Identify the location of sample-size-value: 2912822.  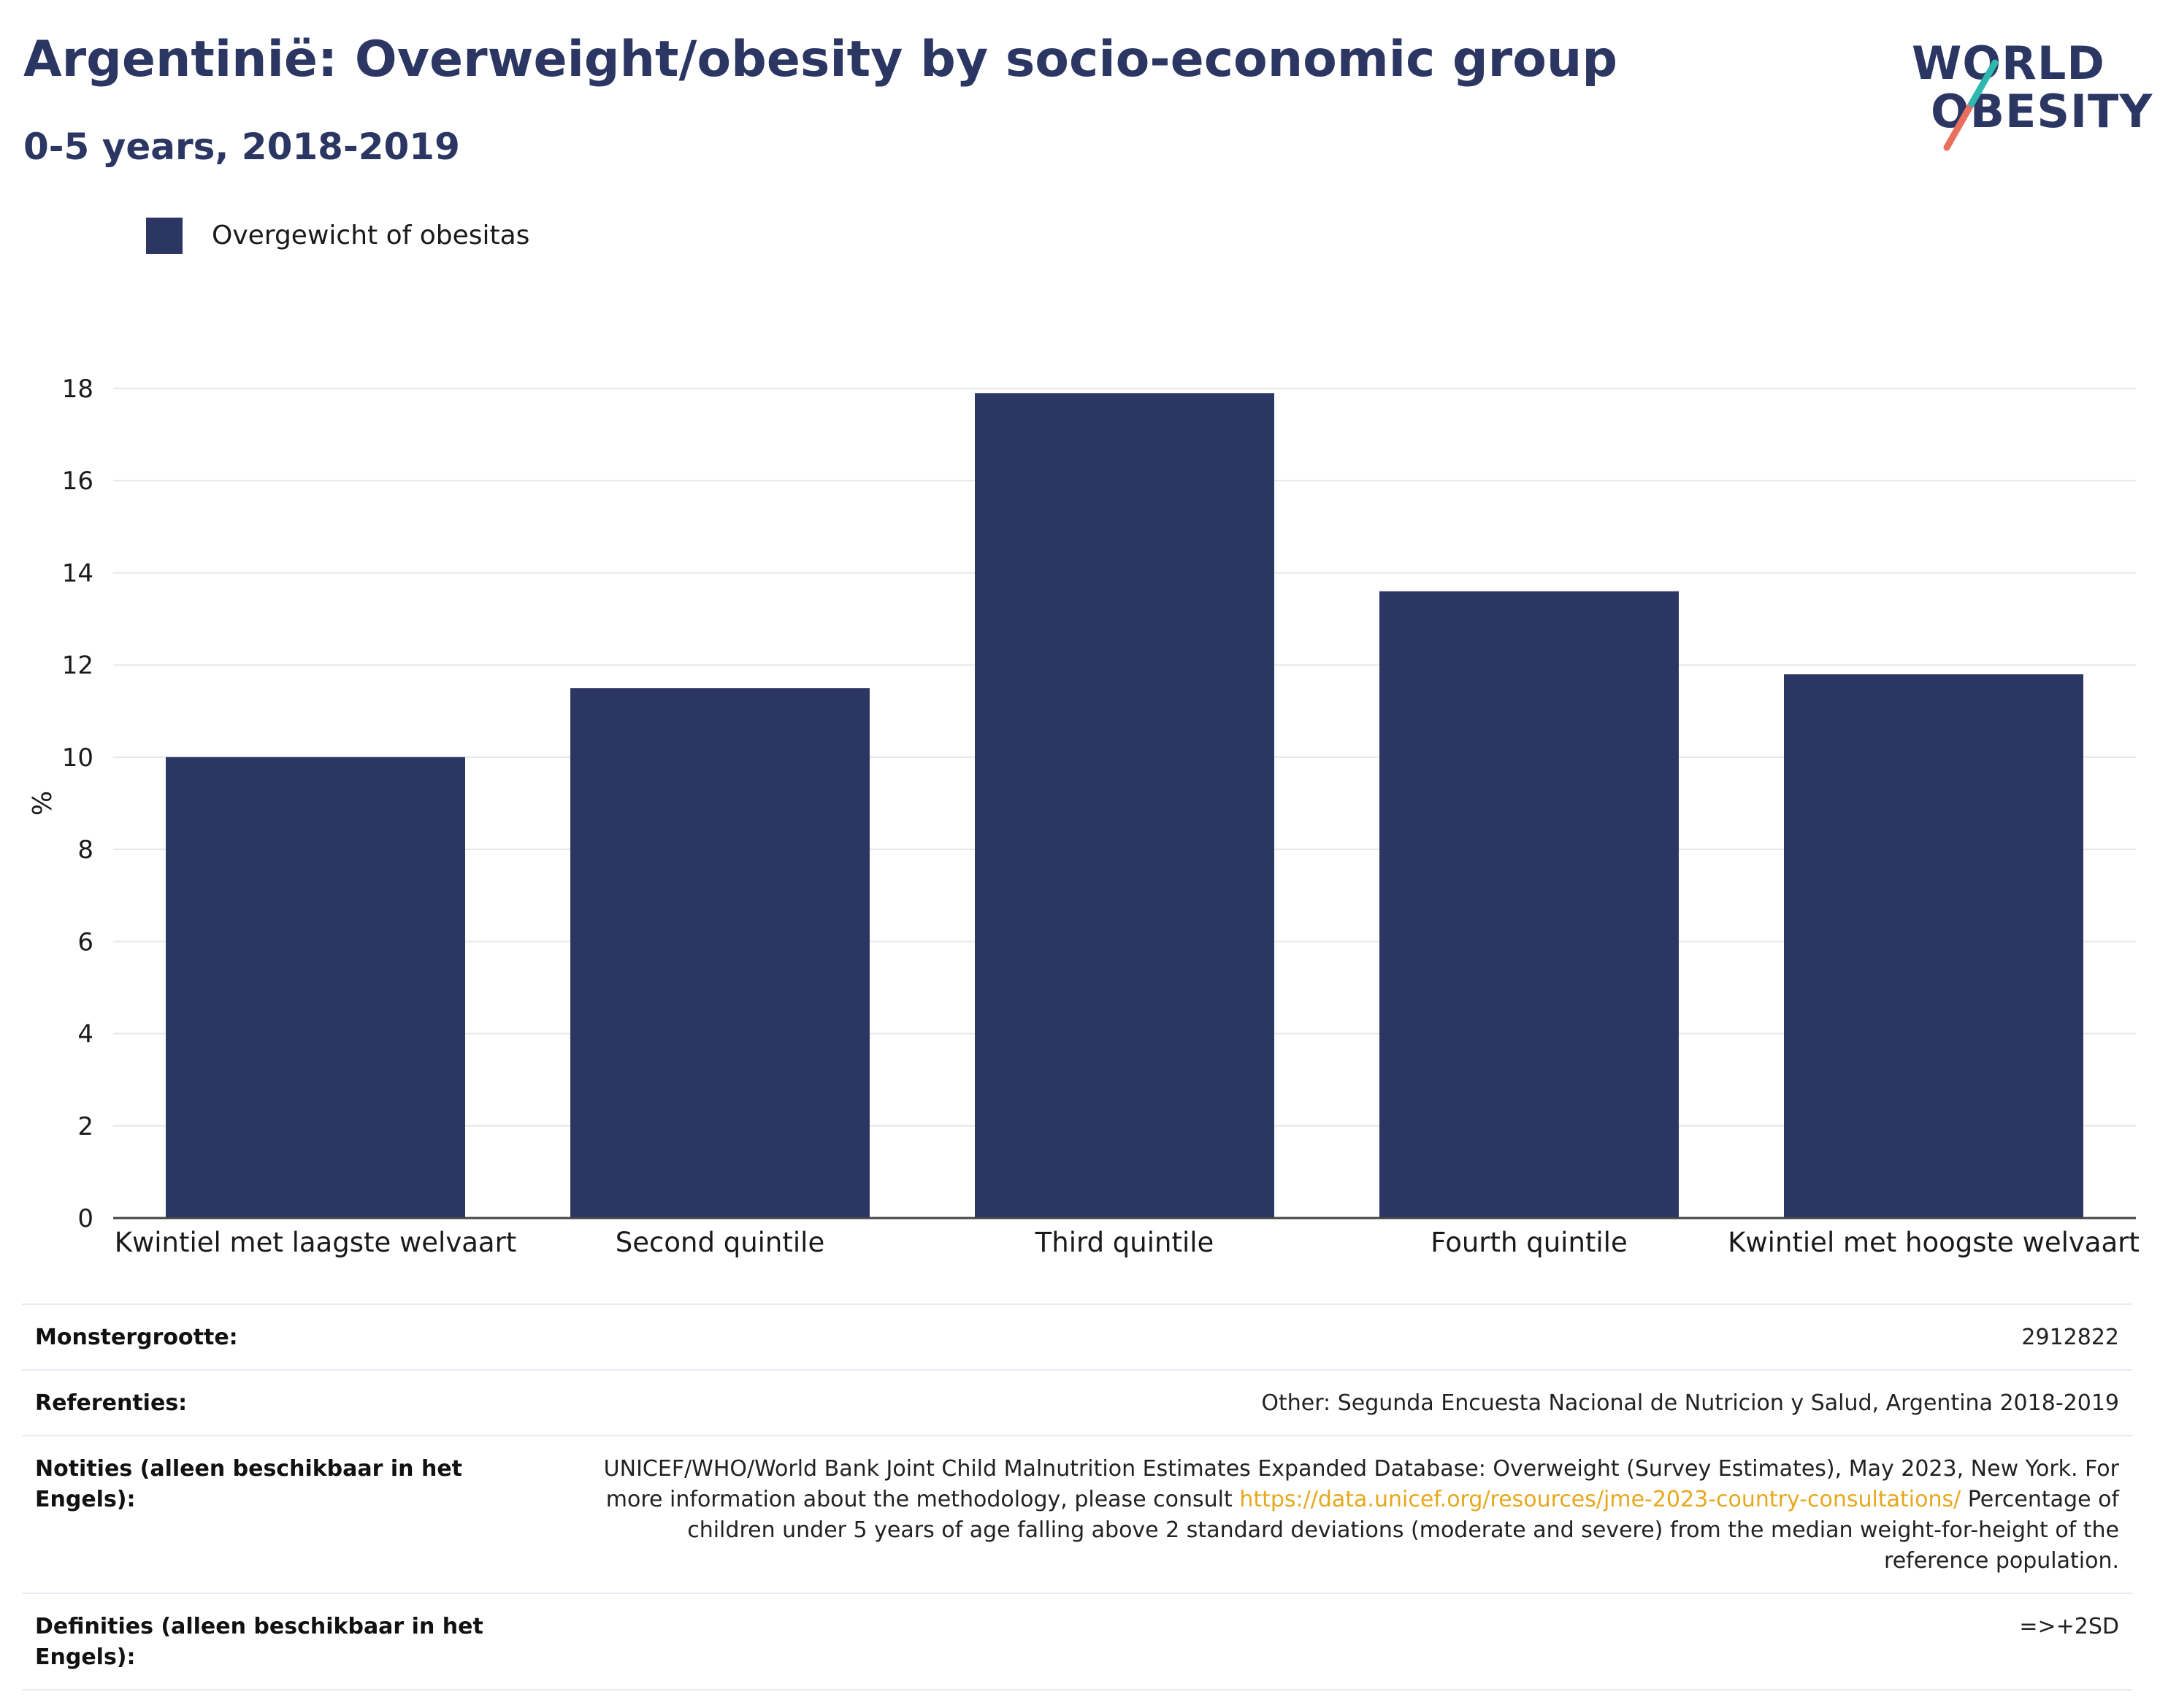
(2070, 1337).